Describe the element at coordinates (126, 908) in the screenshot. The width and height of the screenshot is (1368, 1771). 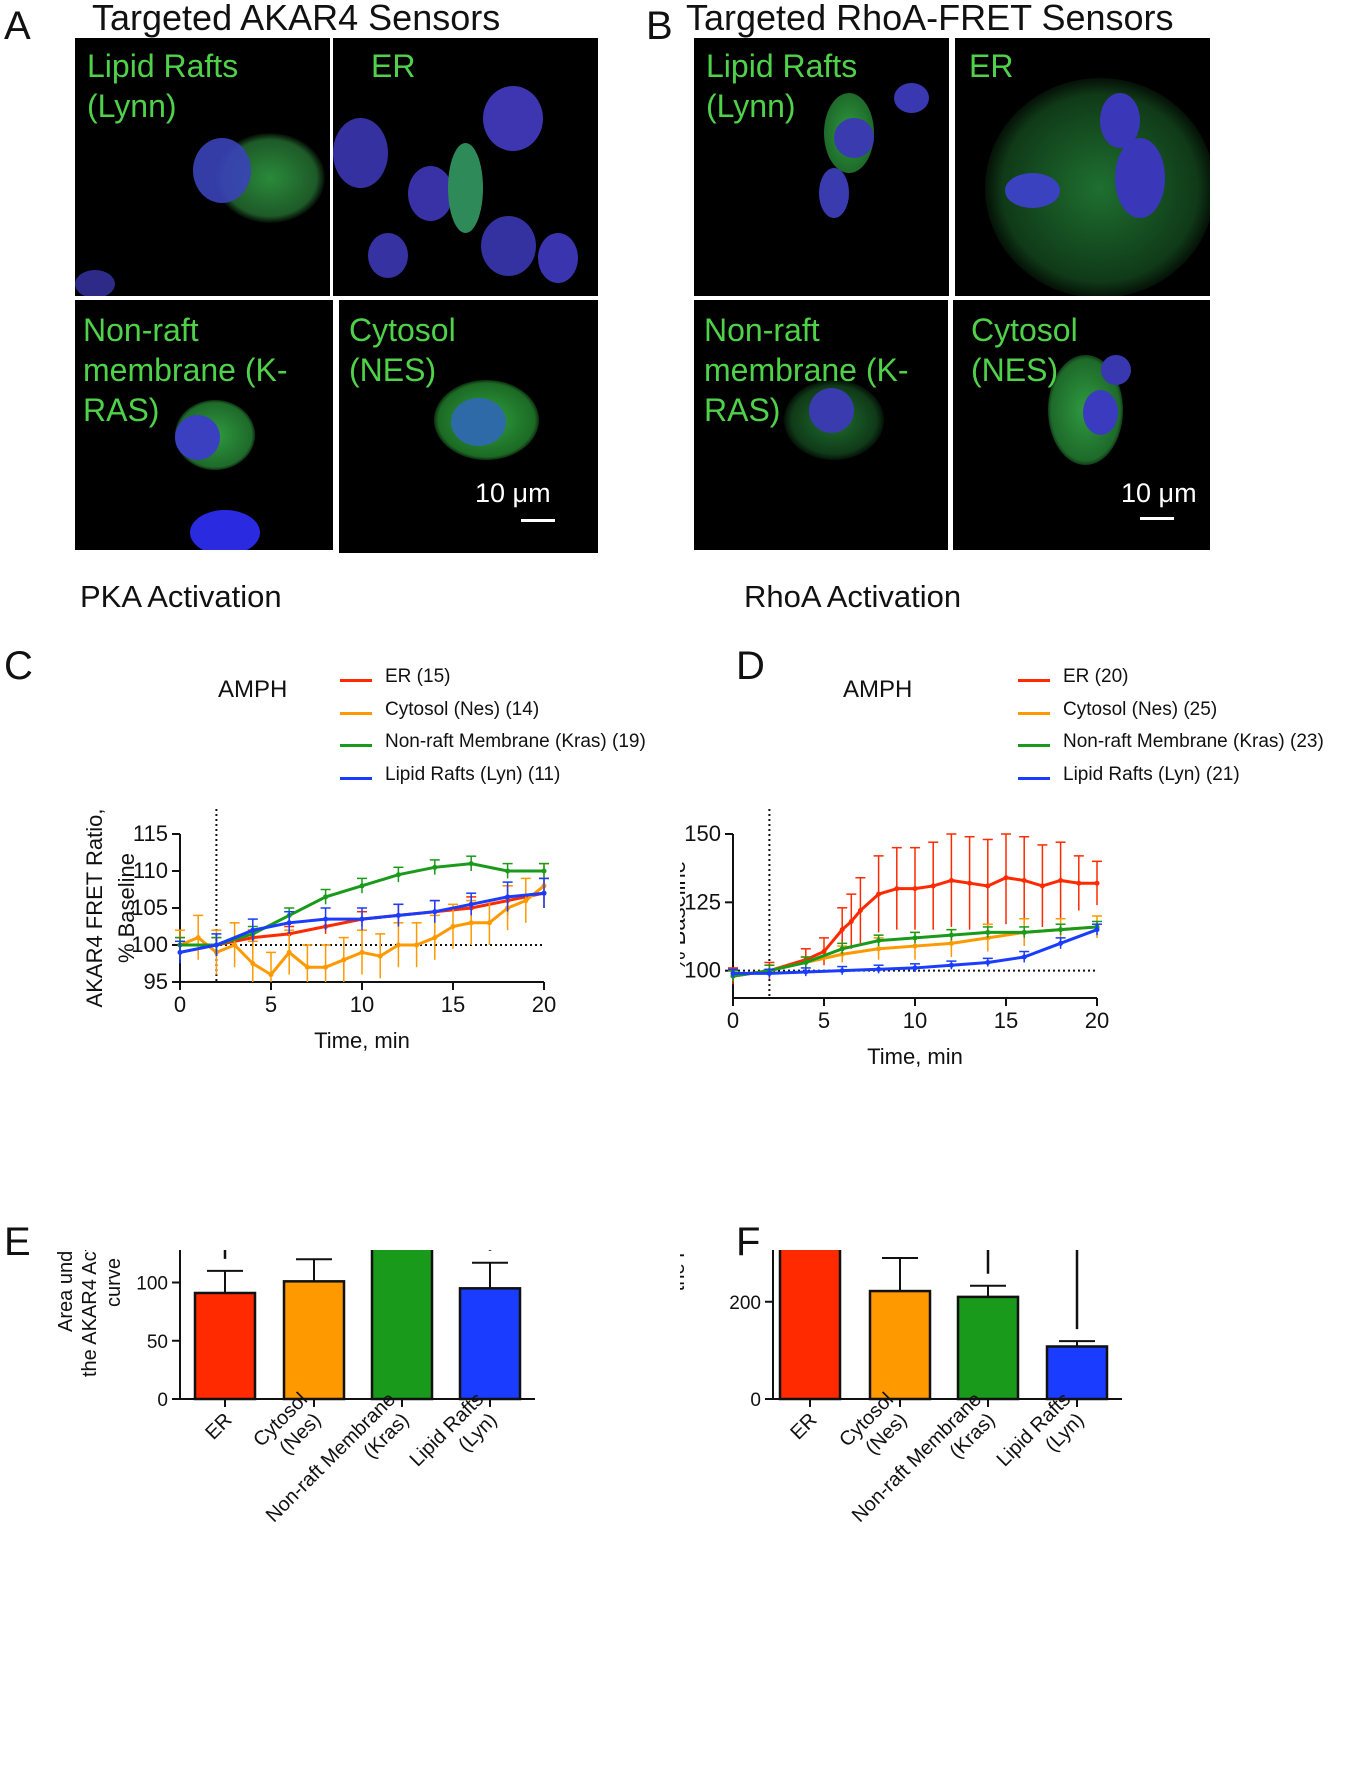
I see `y-axis-label: % Baseline` at that location.